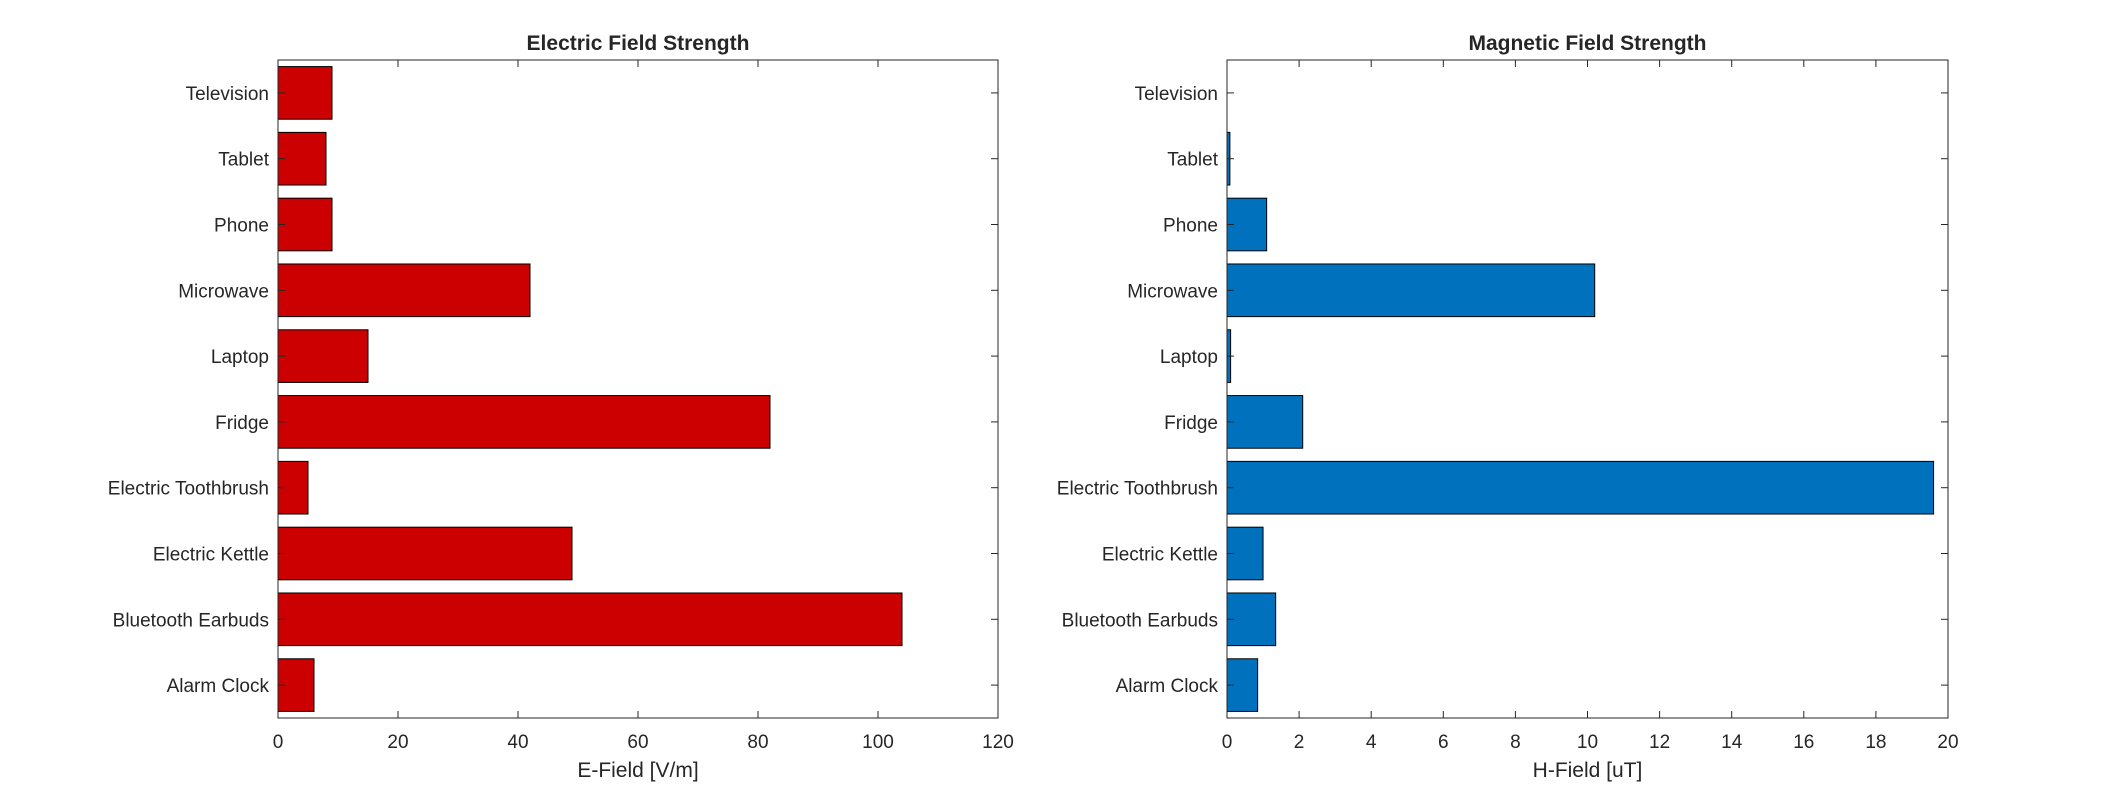  What do you see at coordinates (1588, 770) in the screenshot?
I see `x-axis-label: H-Field [uT]` at bounding box center [1588, 770].